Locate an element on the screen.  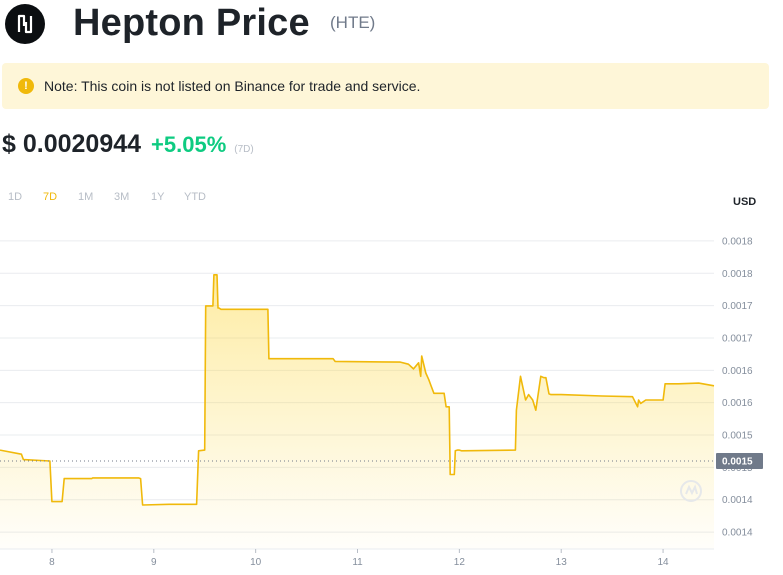
current-price-tag: 0.0015 is located at coordinates (739, 460).